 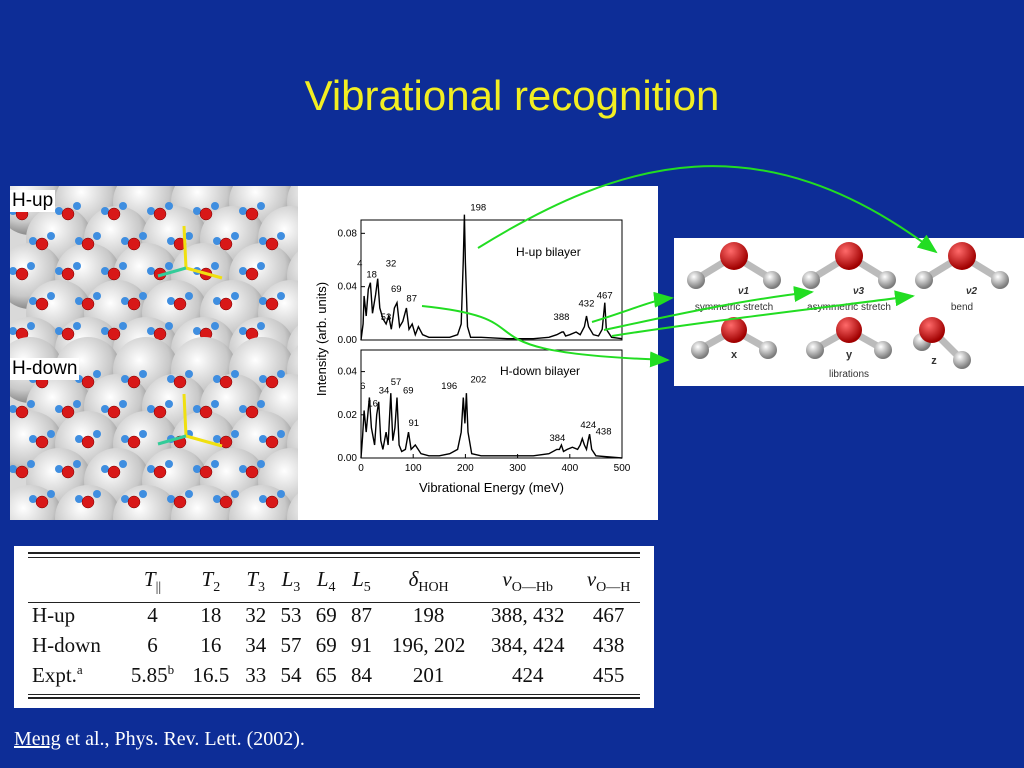 I want to click on x-tick-label: 500, so click(x=622, y=468).